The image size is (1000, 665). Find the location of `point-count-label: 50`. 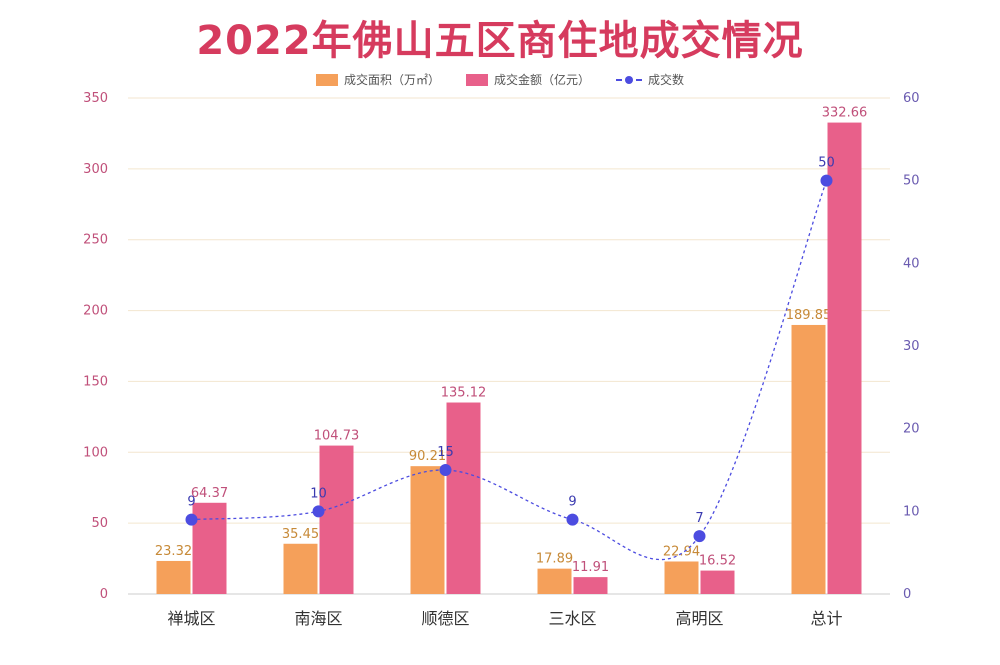

point-count-label: 50 is located at coordinates (826, 163).